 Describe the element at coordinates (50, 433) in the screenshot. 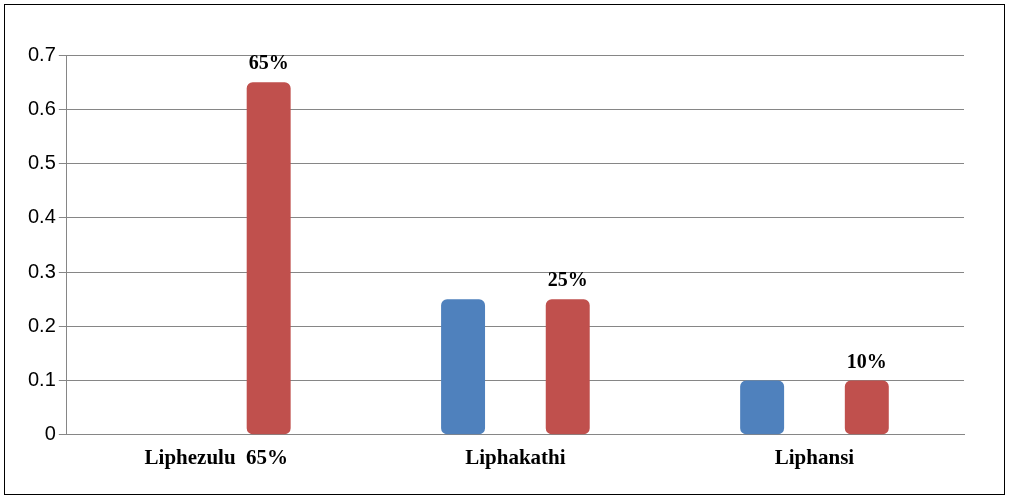

I see `y-tick-label: 0` at that location.